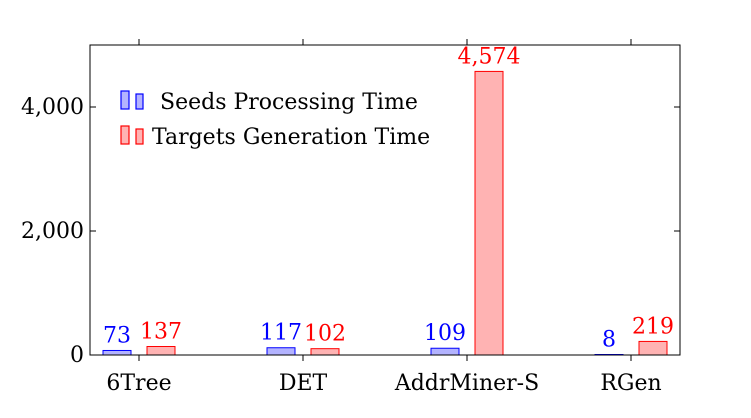  What do you see at coordinates (117, 335) in the screenshot?
I see `bar-value-label: 73` at bounding box center [117, 335].